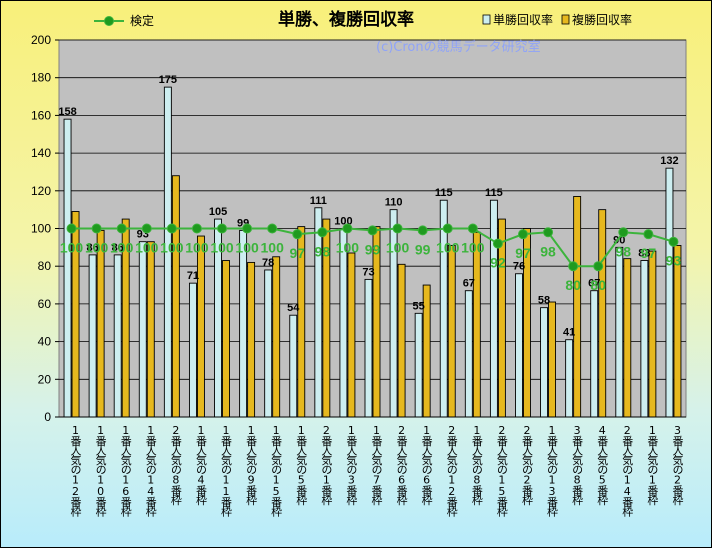  What do you see at coordinates (326, 465) in the screenshot?
I see `x-tick-label: 2番人気の1番枠` at bounding box center [326, 465].